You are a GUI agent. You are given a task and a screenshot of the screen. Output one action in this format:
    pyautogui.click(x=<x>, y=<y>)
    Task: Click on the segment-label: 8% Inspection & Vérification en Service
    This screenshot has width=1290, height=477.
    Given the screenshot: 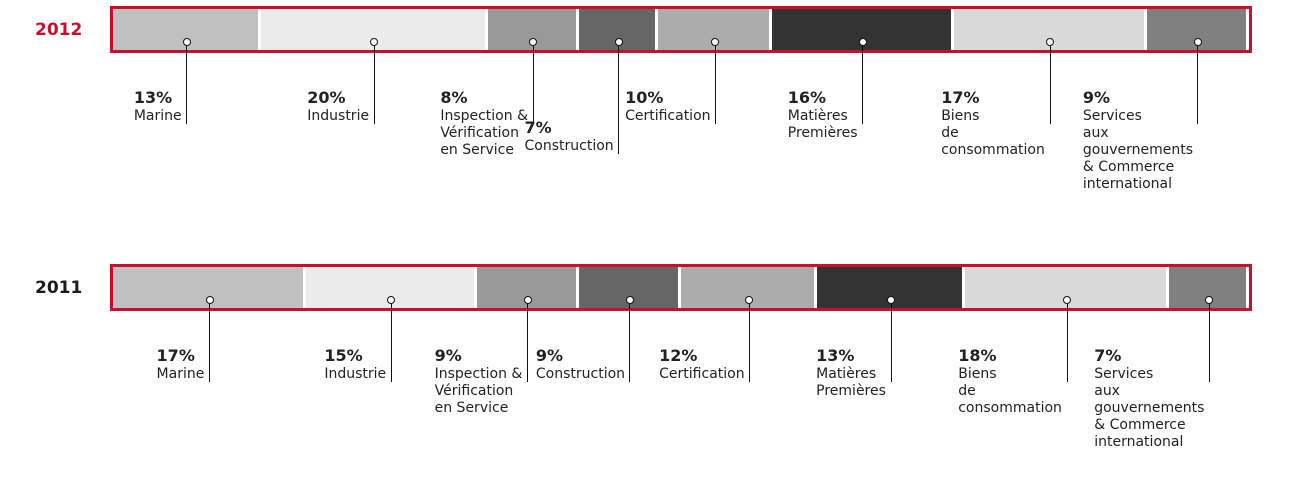 What is the action you would take?
    pyautogui.click(x=484, y=123)
    